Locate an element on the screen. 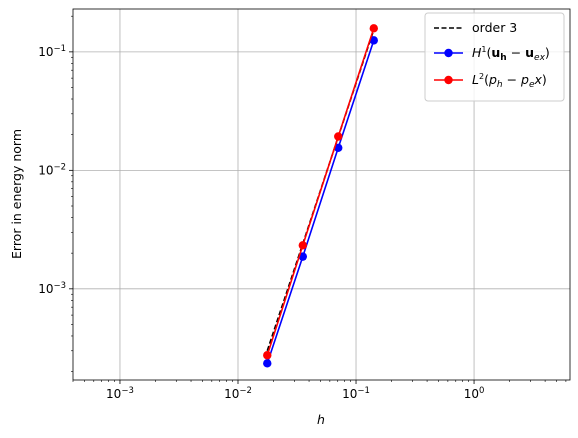 The width and height of the screenshot is (578, 438). y-tick-label: 10⁻¹ is located at coordinates (52, 51).